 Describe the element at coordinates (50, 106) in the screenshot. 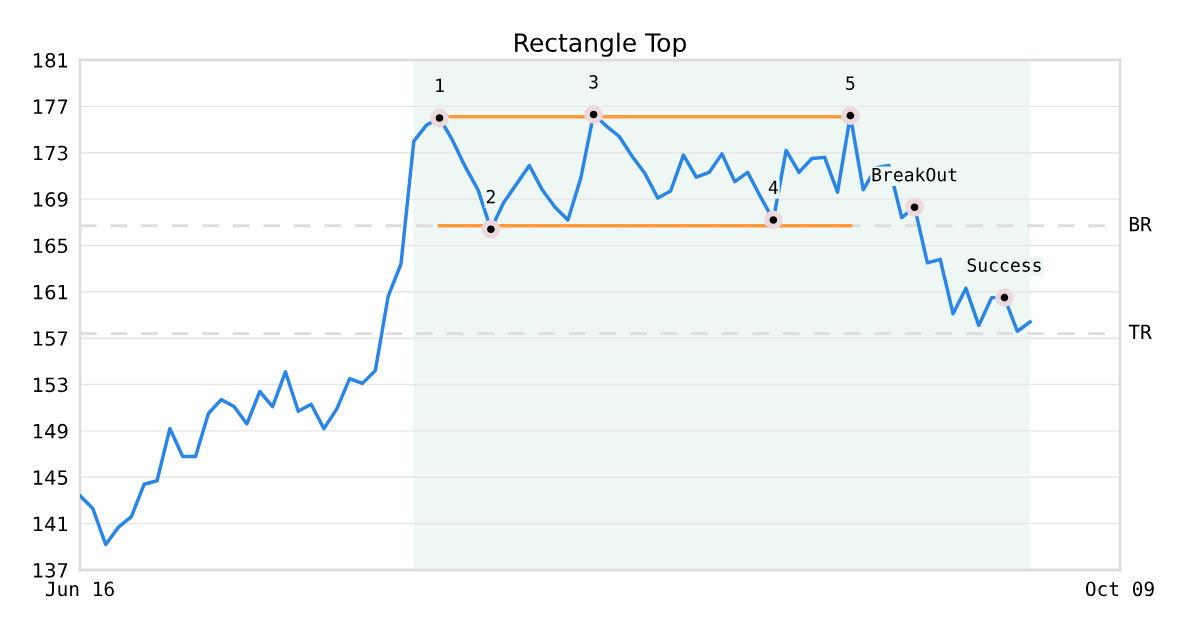

I see `y-tick-label: 177` at that location.